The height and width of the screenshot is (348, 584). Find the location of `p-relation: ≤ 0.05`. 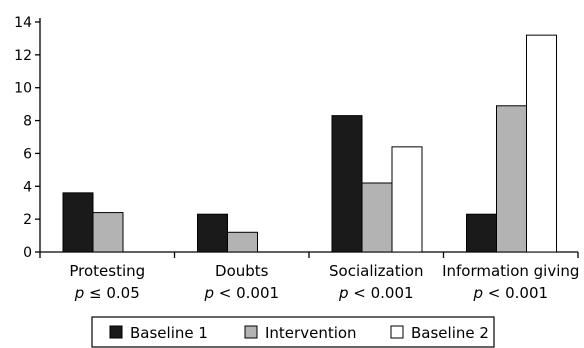

p-relation: ≤ 0.05 is located at coordinates (114, 293).